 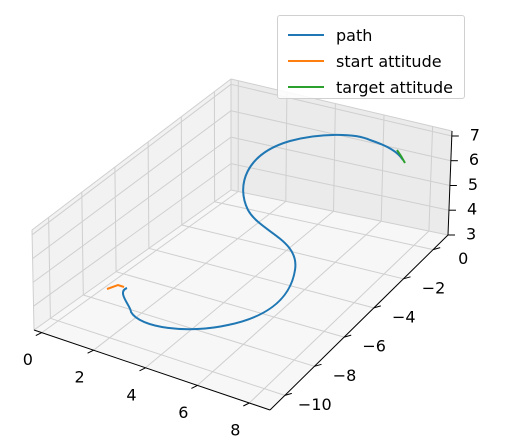 I want to click on legend-item-path: path, so click(x=330, y=35).